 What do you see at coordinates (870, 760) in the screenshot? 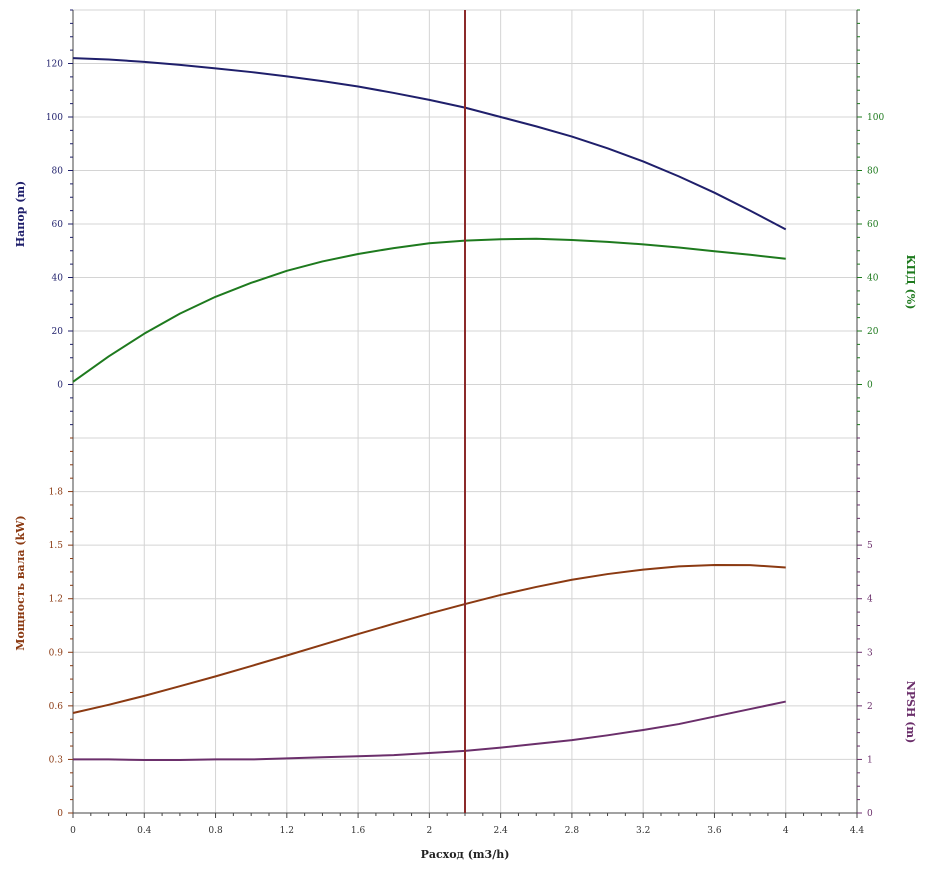
I see `npsh-tick-label: 1` at bounding box center [870, 760].